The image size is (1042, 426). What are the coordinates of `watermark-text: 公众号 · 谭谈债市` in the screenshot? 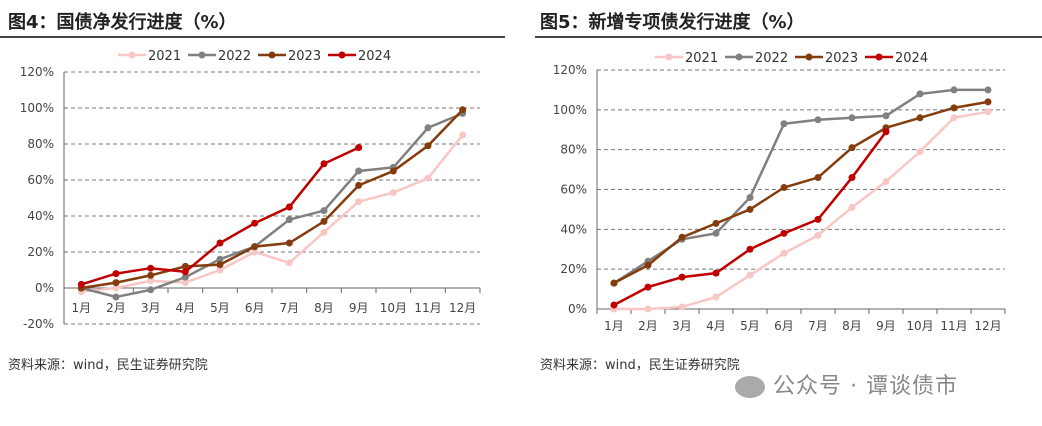 It's located at (865, 386).